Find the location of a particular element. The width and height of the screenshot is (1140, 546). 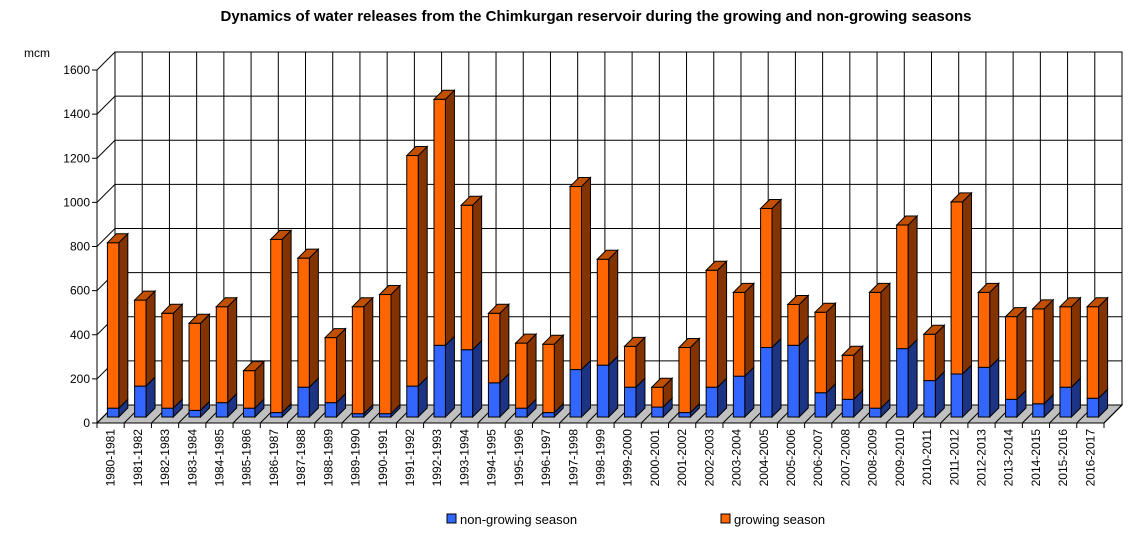

floor-right-edge is located at coordinates (1113, 414).